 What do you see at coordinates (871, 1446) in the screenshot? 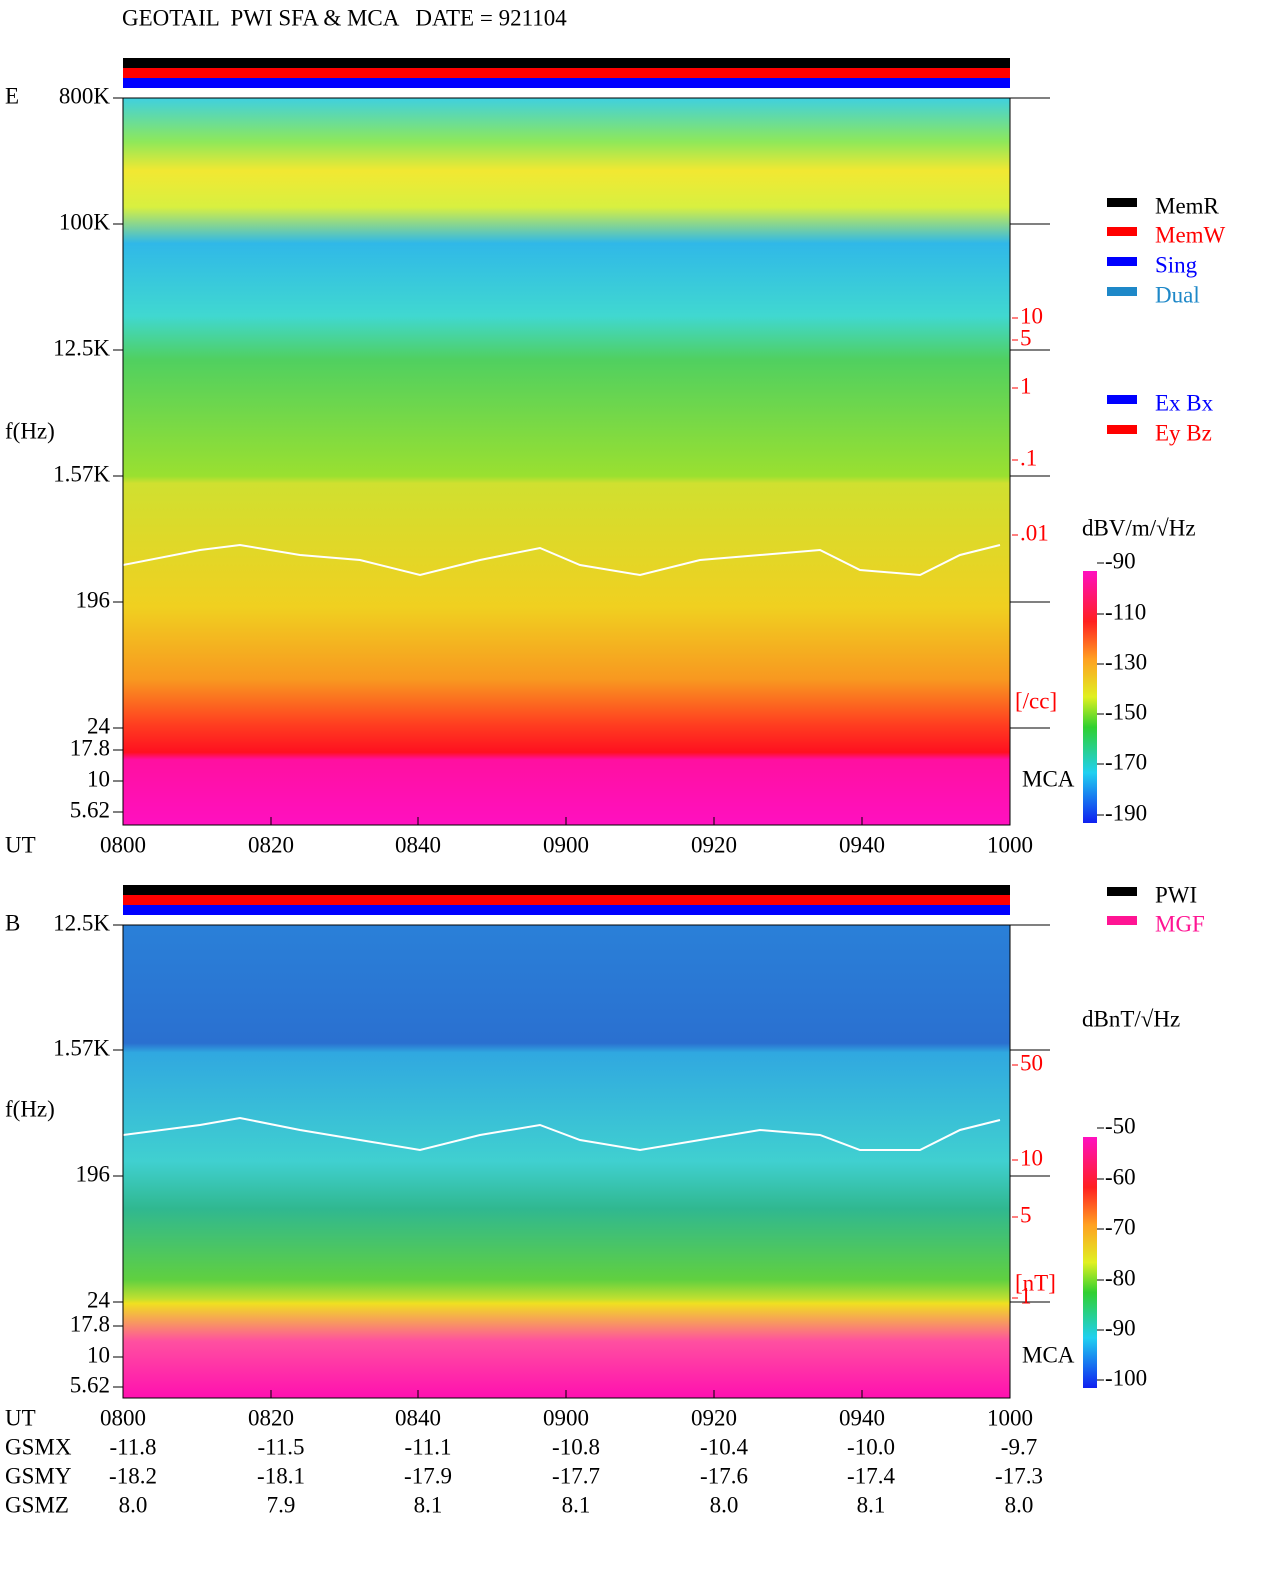
I see `orbit-value: -10.0` at bounding box center [871, 1446].